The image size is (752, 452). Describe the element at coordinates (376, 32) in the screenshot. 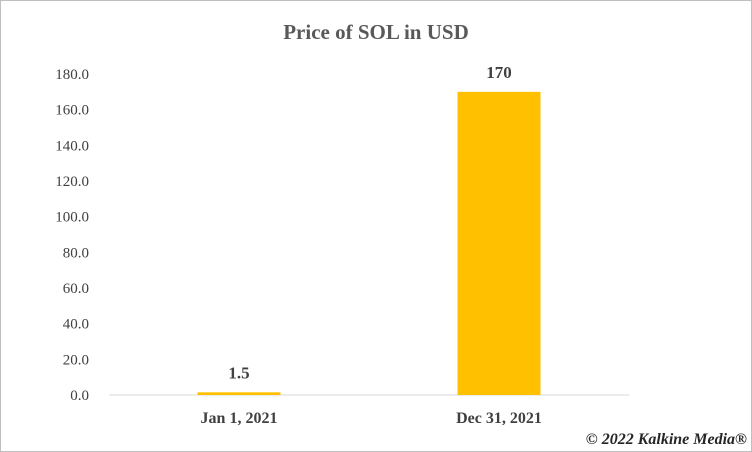

I see `chart-title: Price of SOL in USD` at that location.